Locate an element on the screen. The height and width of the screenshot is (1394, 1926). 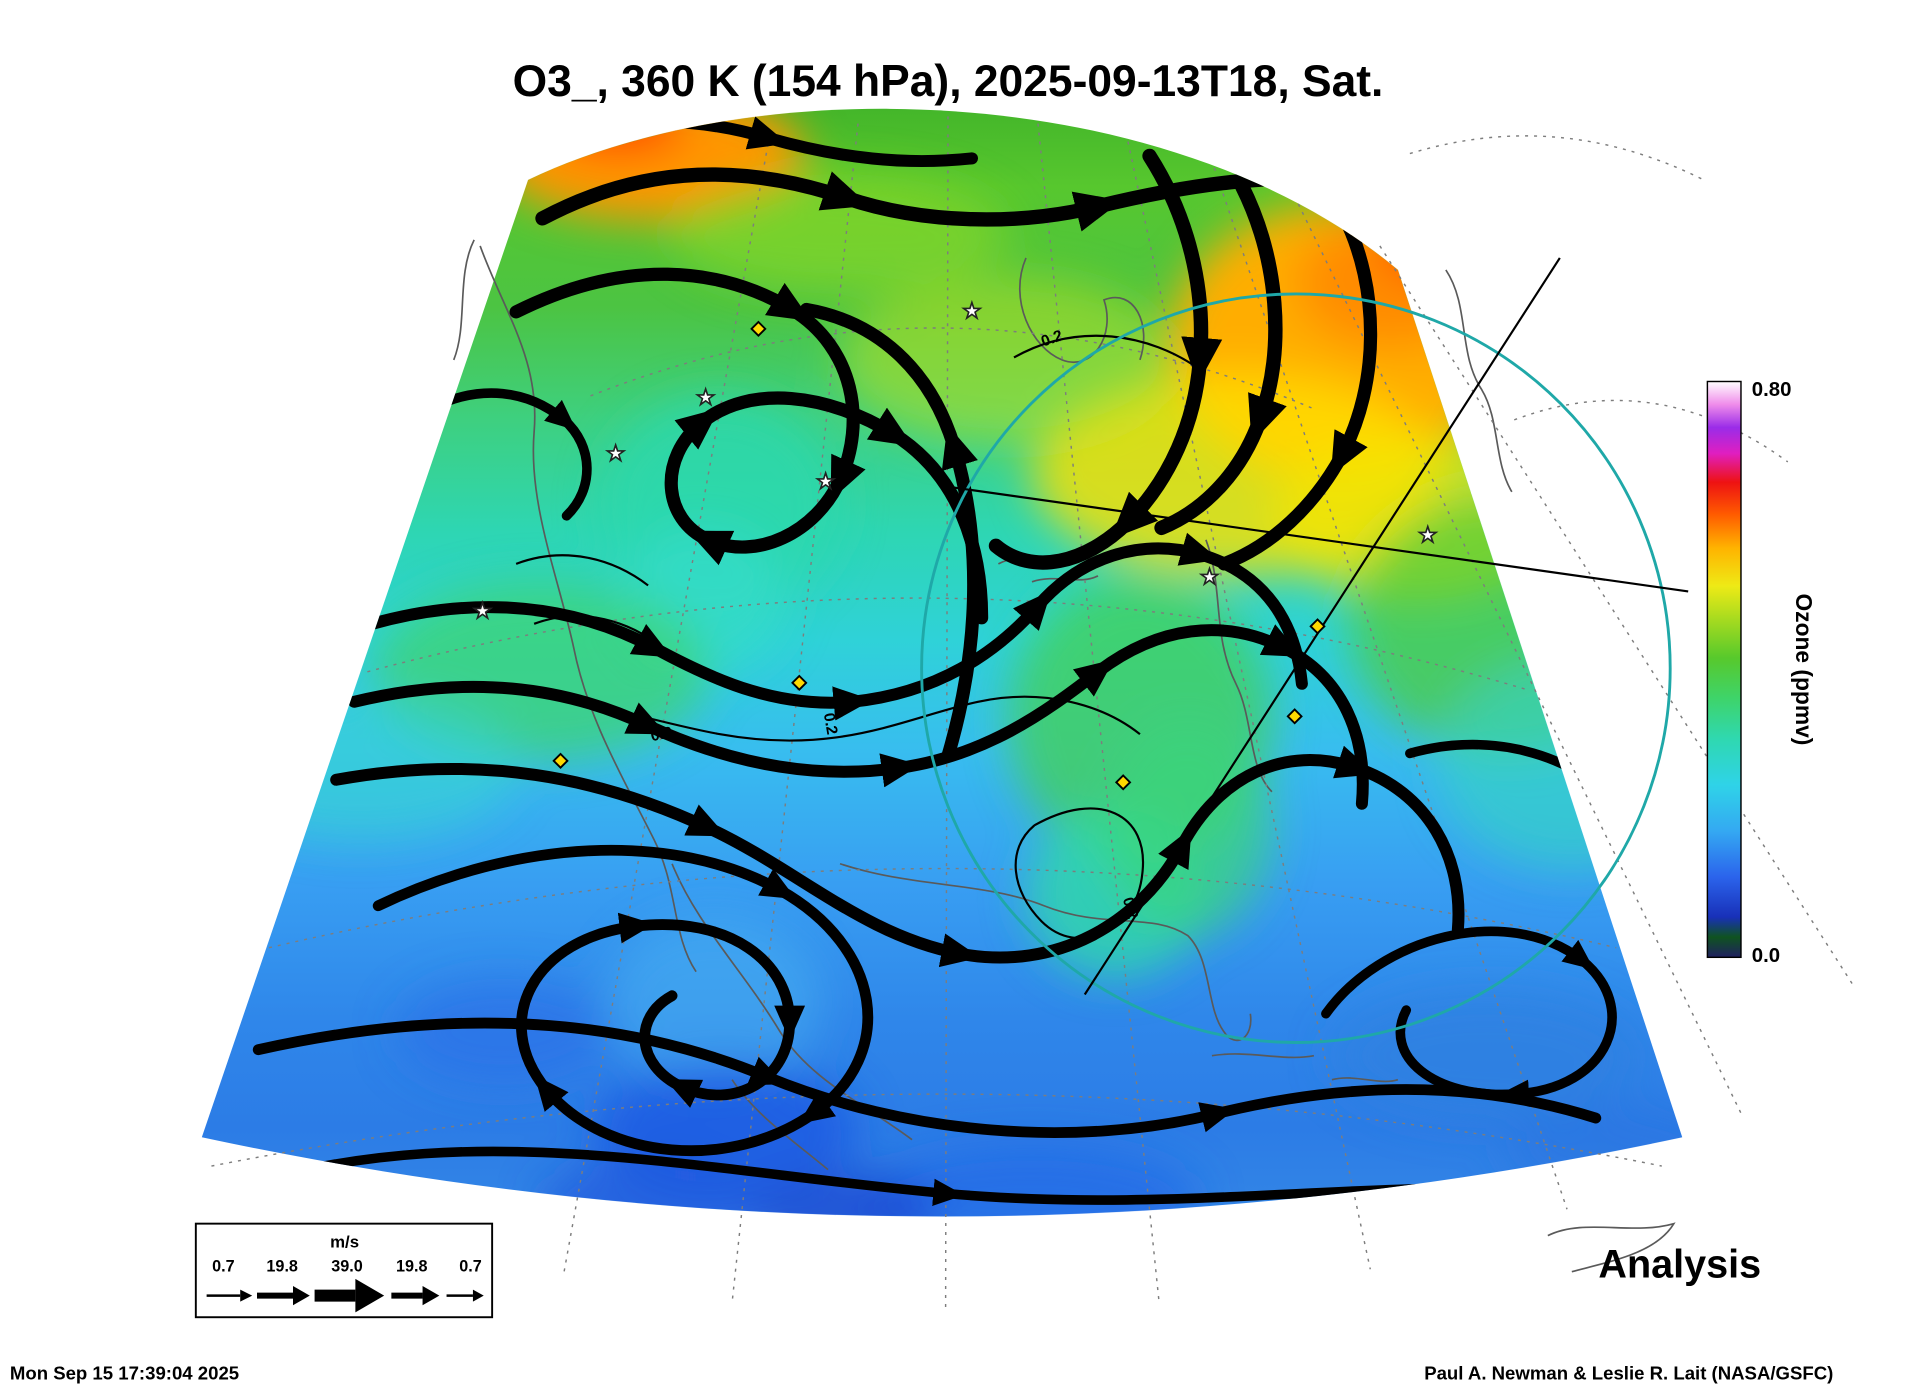
wind-legend-arrows is located at coordinates (345, 1295).